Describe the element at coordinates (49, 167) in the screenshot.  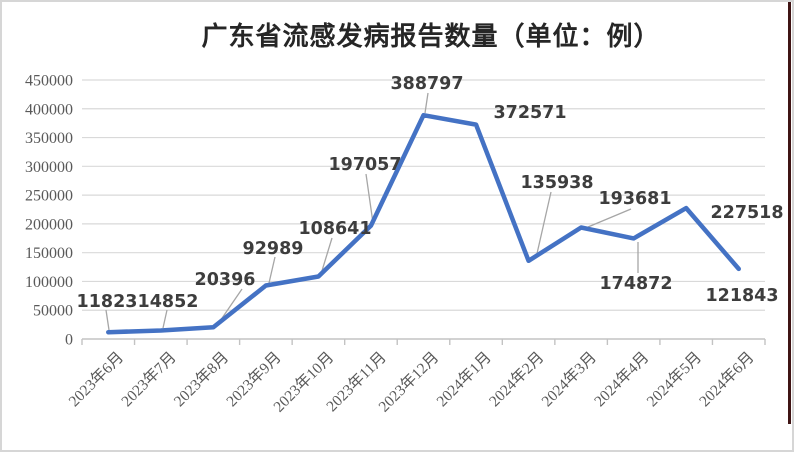
I see `y-tick-label: 300000` at that location.